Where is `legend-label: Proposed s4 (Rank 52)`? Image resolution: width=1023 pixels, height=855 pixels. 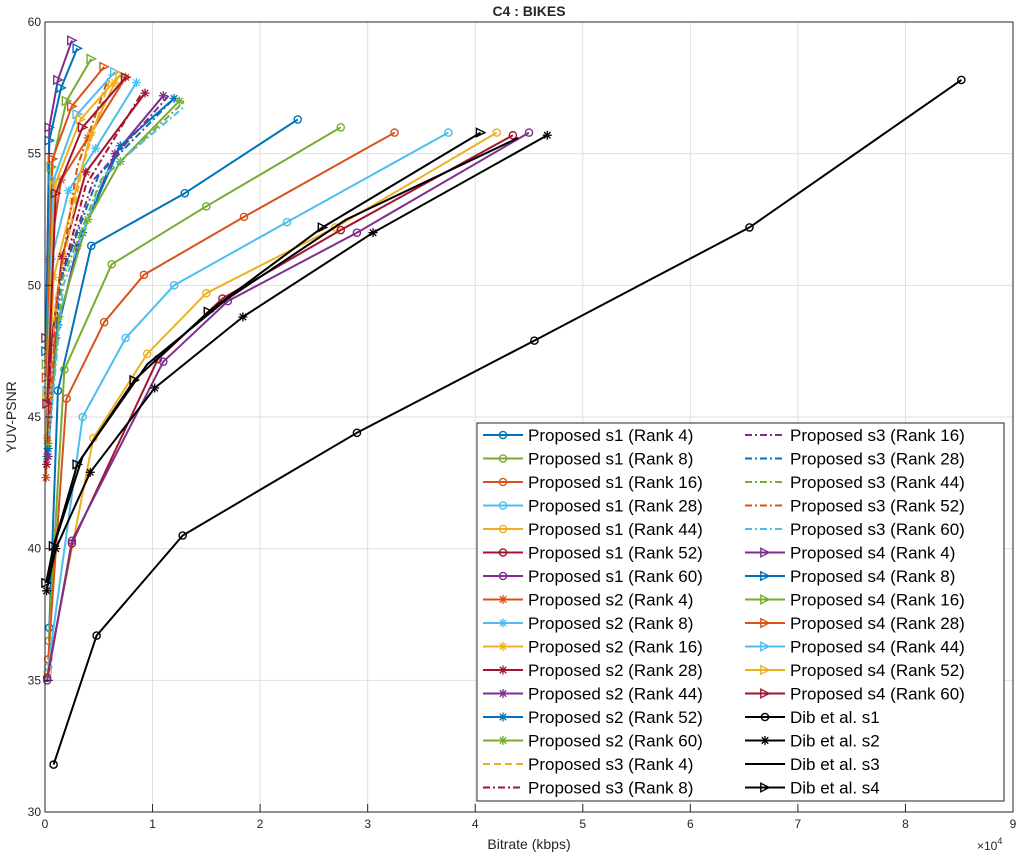 legend-label: Proposed s4 (Rank 52) is located at coordinates (877, 670).